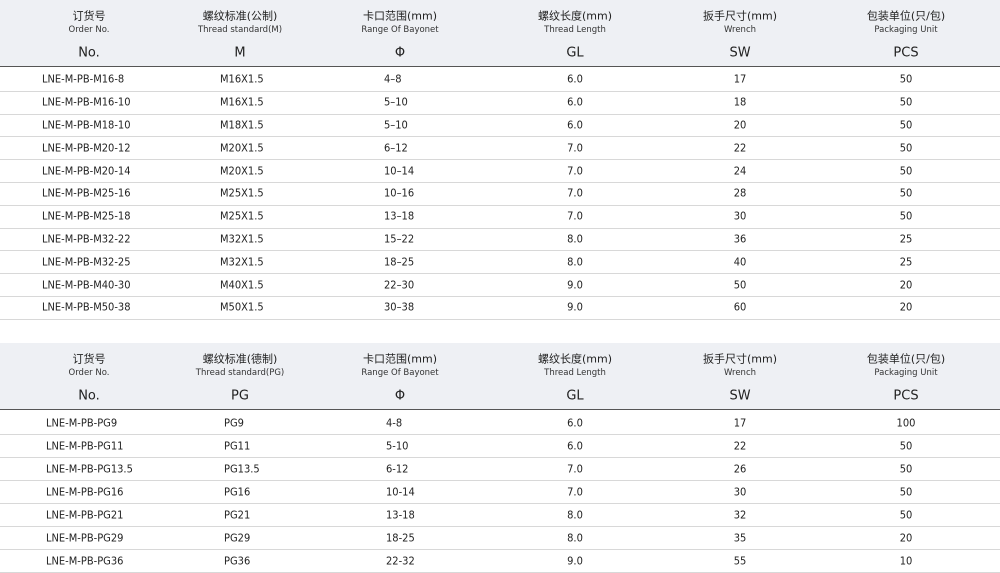  Describe the element at coordinates (740, 16) in the screenshot. I see `header-cn: 扳手尺寸(mm)` at that location.